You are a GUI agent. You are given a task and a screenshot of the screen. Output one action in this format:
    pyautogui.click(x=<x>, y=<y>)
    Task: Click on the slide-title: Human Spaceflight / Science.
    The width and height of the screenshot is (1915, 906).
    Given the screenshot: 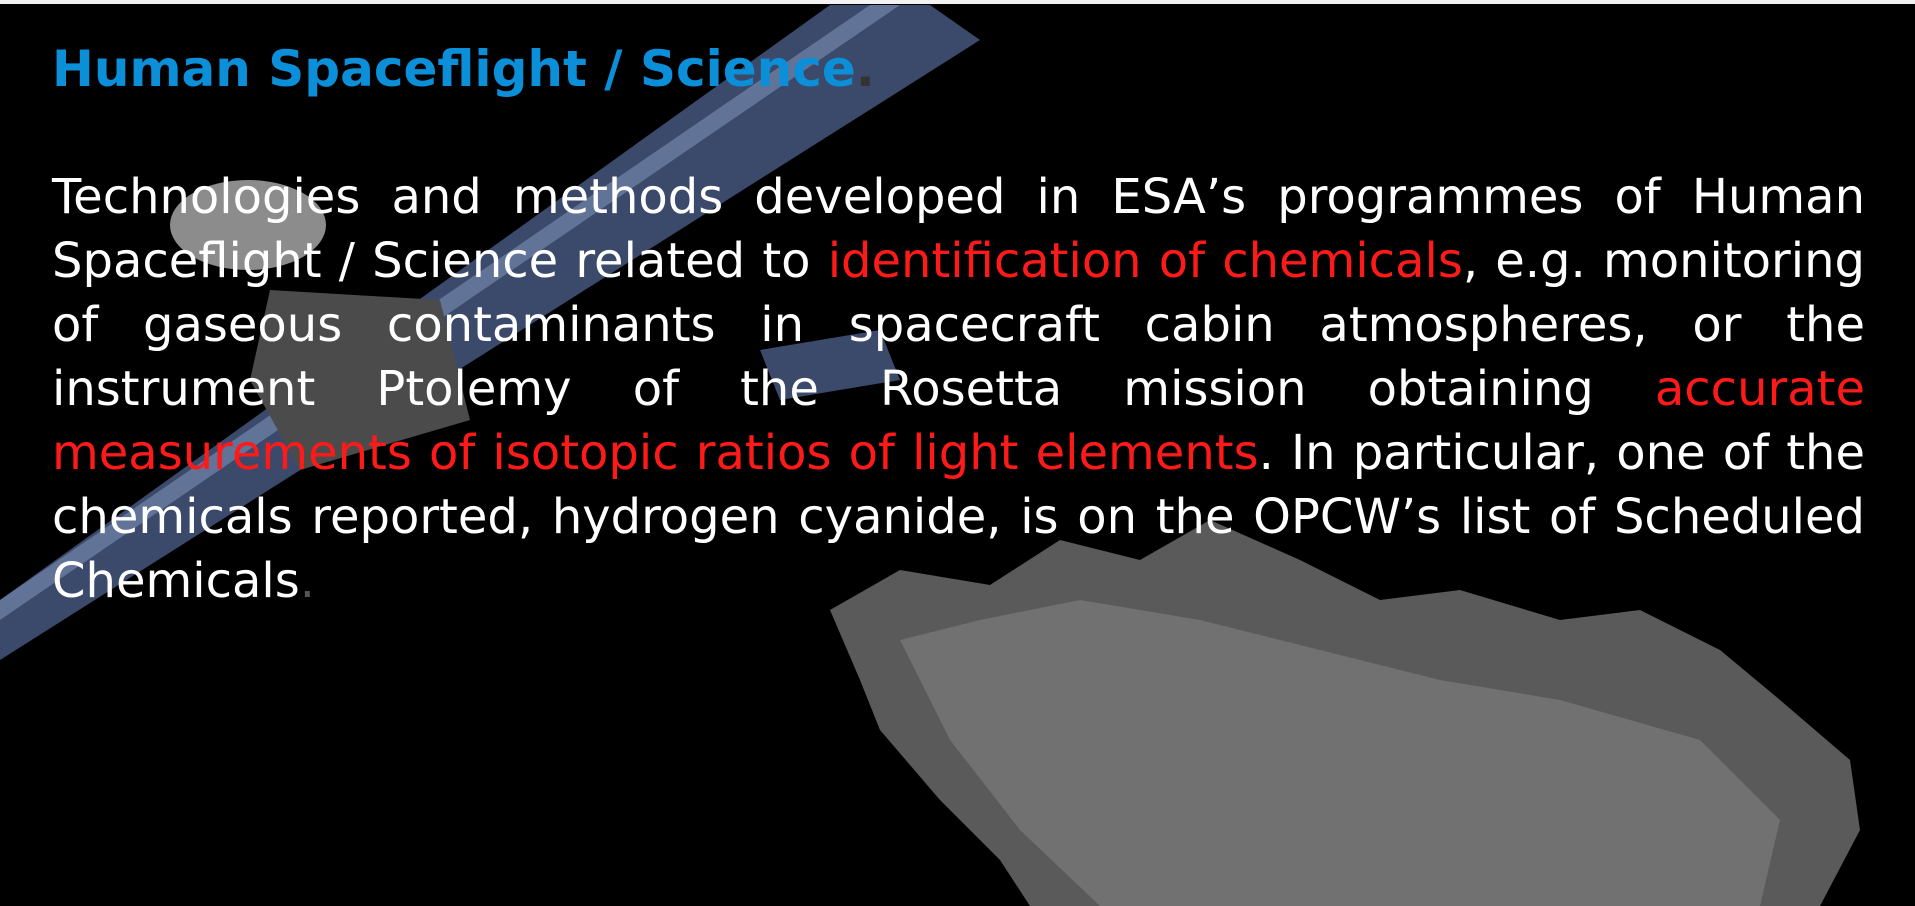 What is the action you would take?
    pyautogui.click(x=463, y=69)
    